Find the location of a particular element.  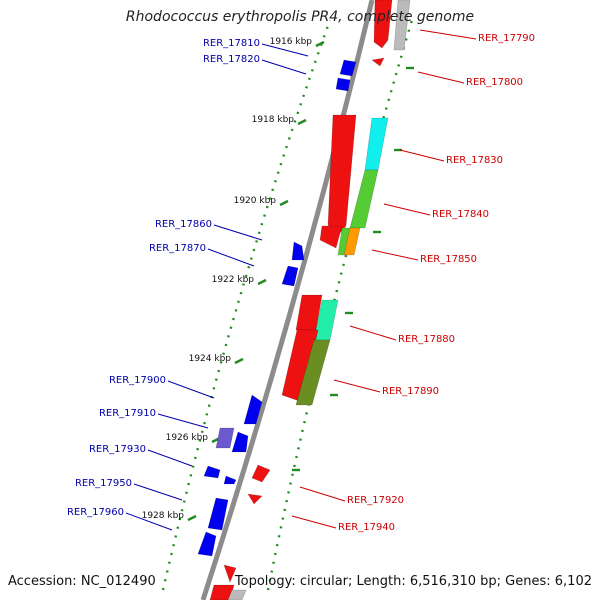

plus-gene-label: RER_17930 is located at coordinates (117, 449).